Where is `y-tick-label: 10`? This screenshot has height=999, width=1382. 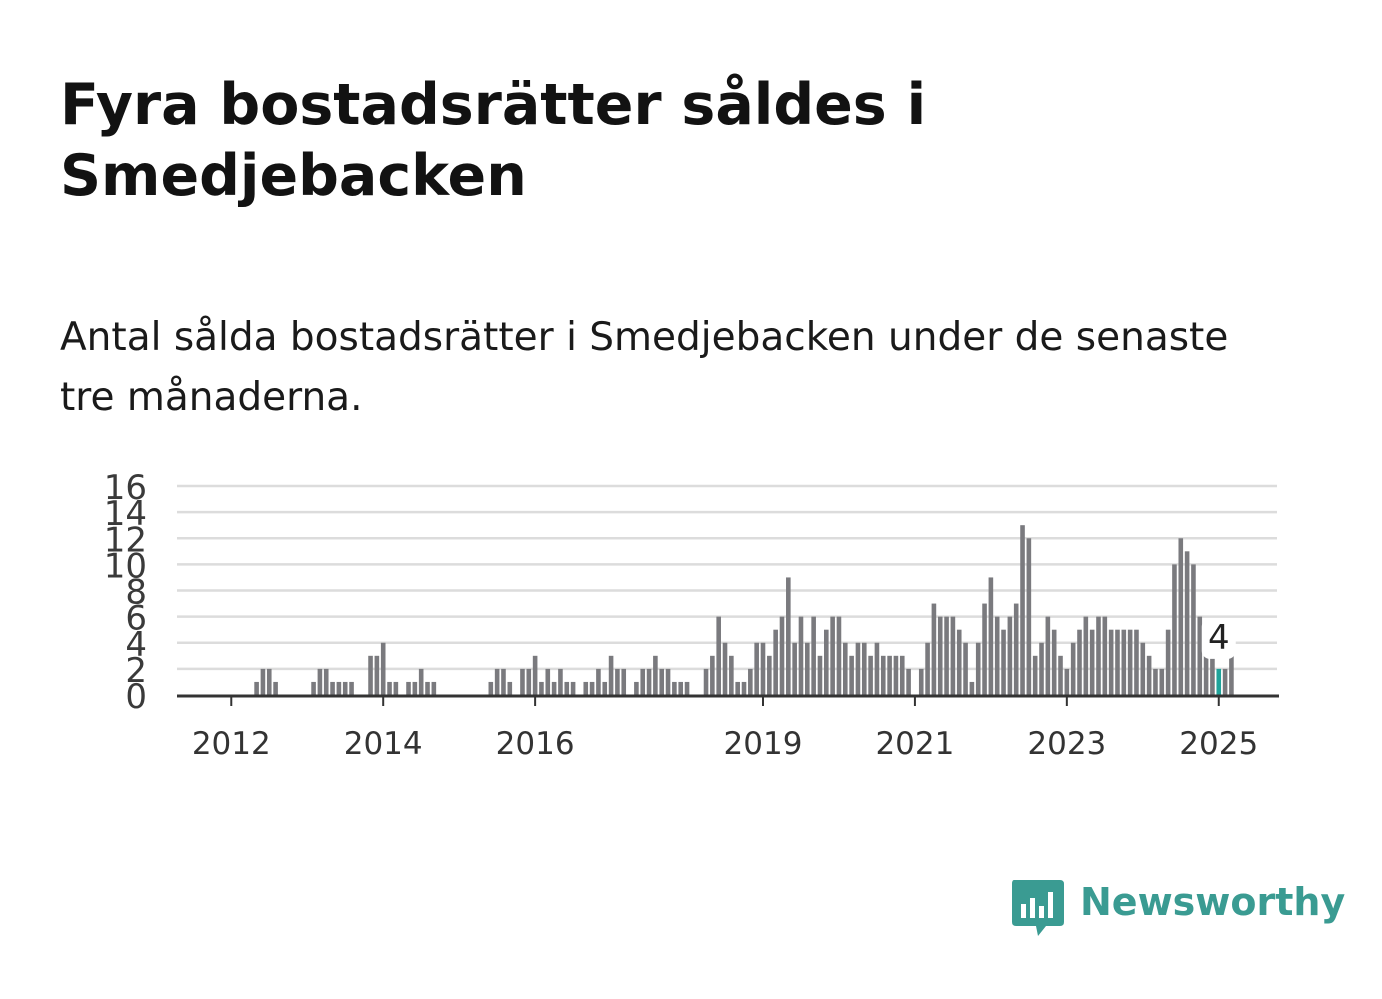 y-tick-label: 10 is located at coordinates (125, 566).